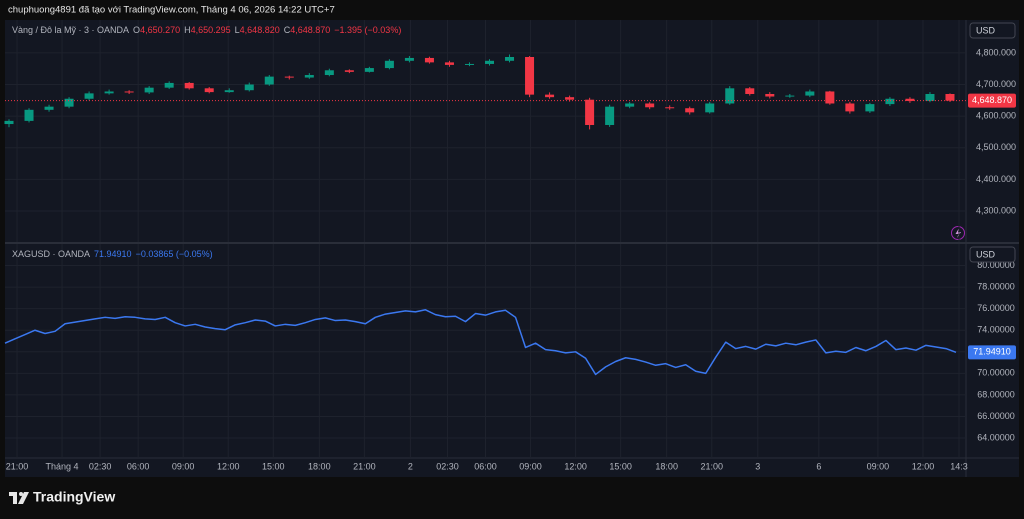 The image size is (1024, 519). I want to click on price-line, so click(480, 342).